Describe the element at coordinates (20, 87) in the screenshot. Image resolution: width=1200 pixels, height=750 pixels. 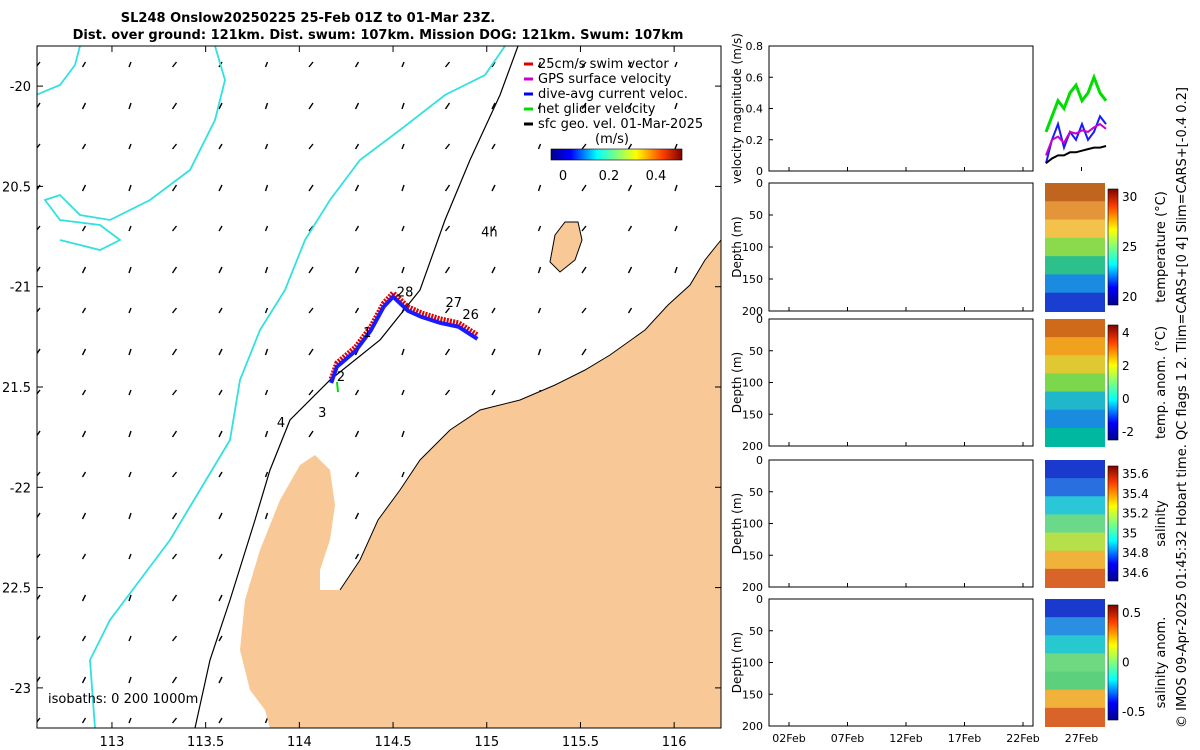
I see `map-ytick-label: -20` at that location.